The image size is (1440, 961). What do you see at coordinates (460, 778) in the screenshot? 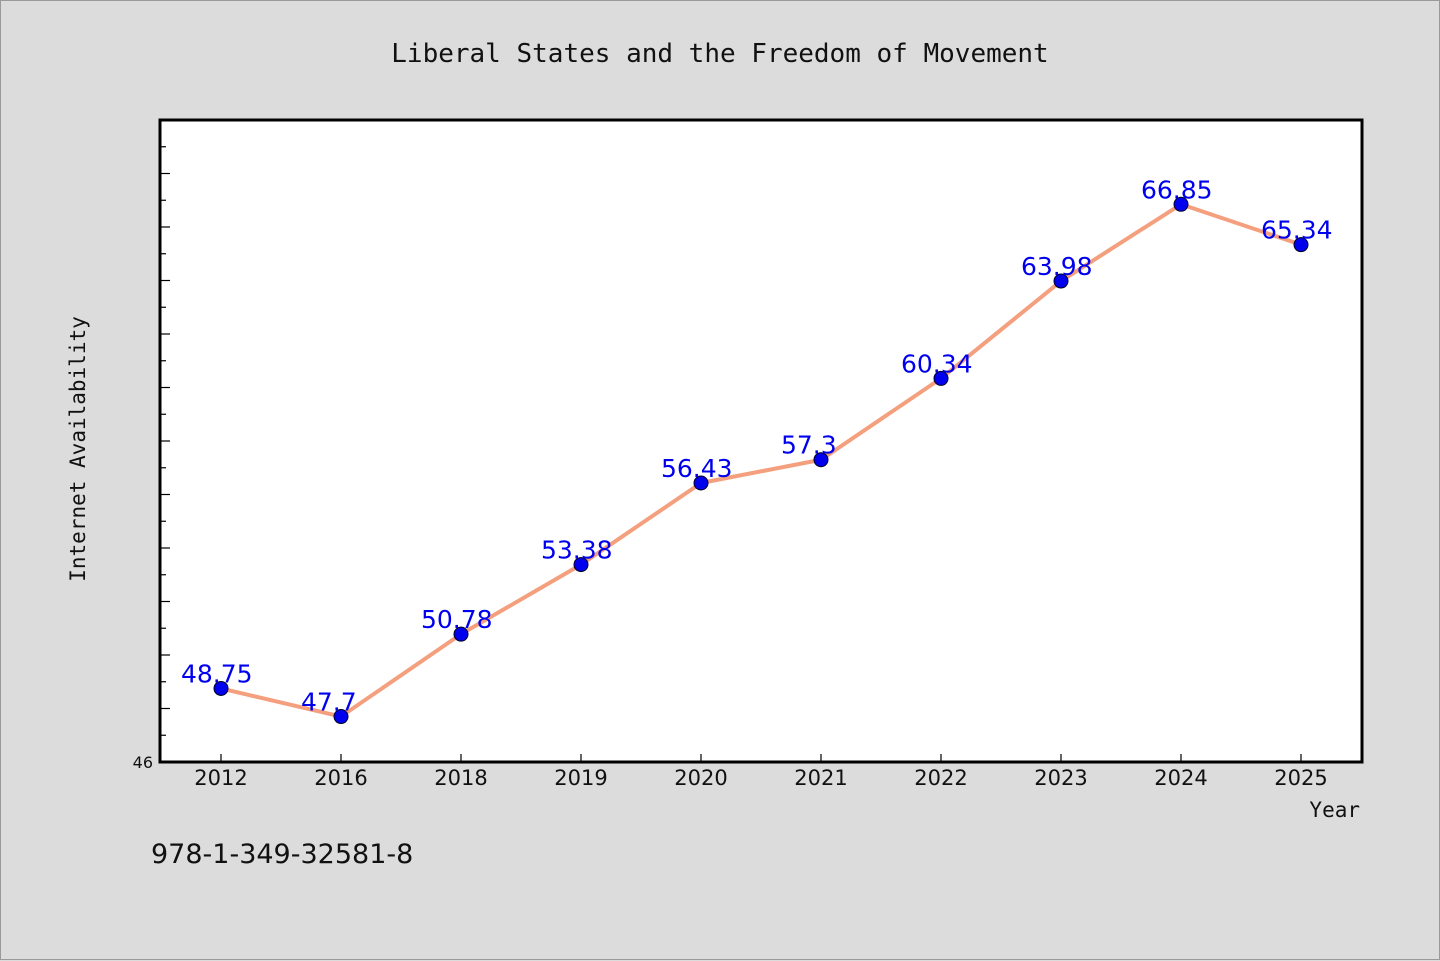
I see `x-tick-label: 2018` at bounding box center [460, 778].